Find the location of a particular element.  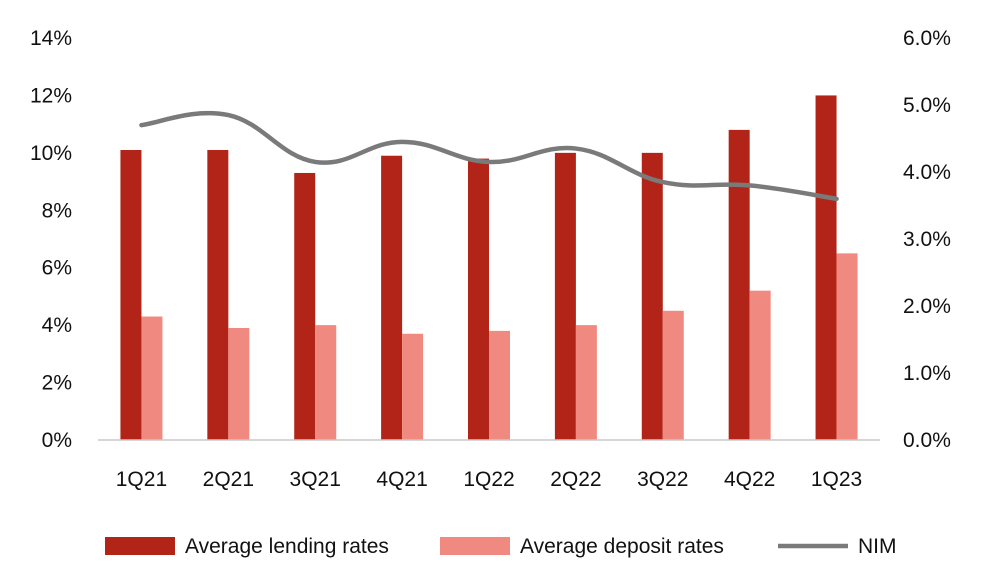

x-axis: 1Q21 2Q21 3Q21 4Q21 1Q22 2Q22 3Q22 4Q22 1Q23 is located at coordinates (489, 479).